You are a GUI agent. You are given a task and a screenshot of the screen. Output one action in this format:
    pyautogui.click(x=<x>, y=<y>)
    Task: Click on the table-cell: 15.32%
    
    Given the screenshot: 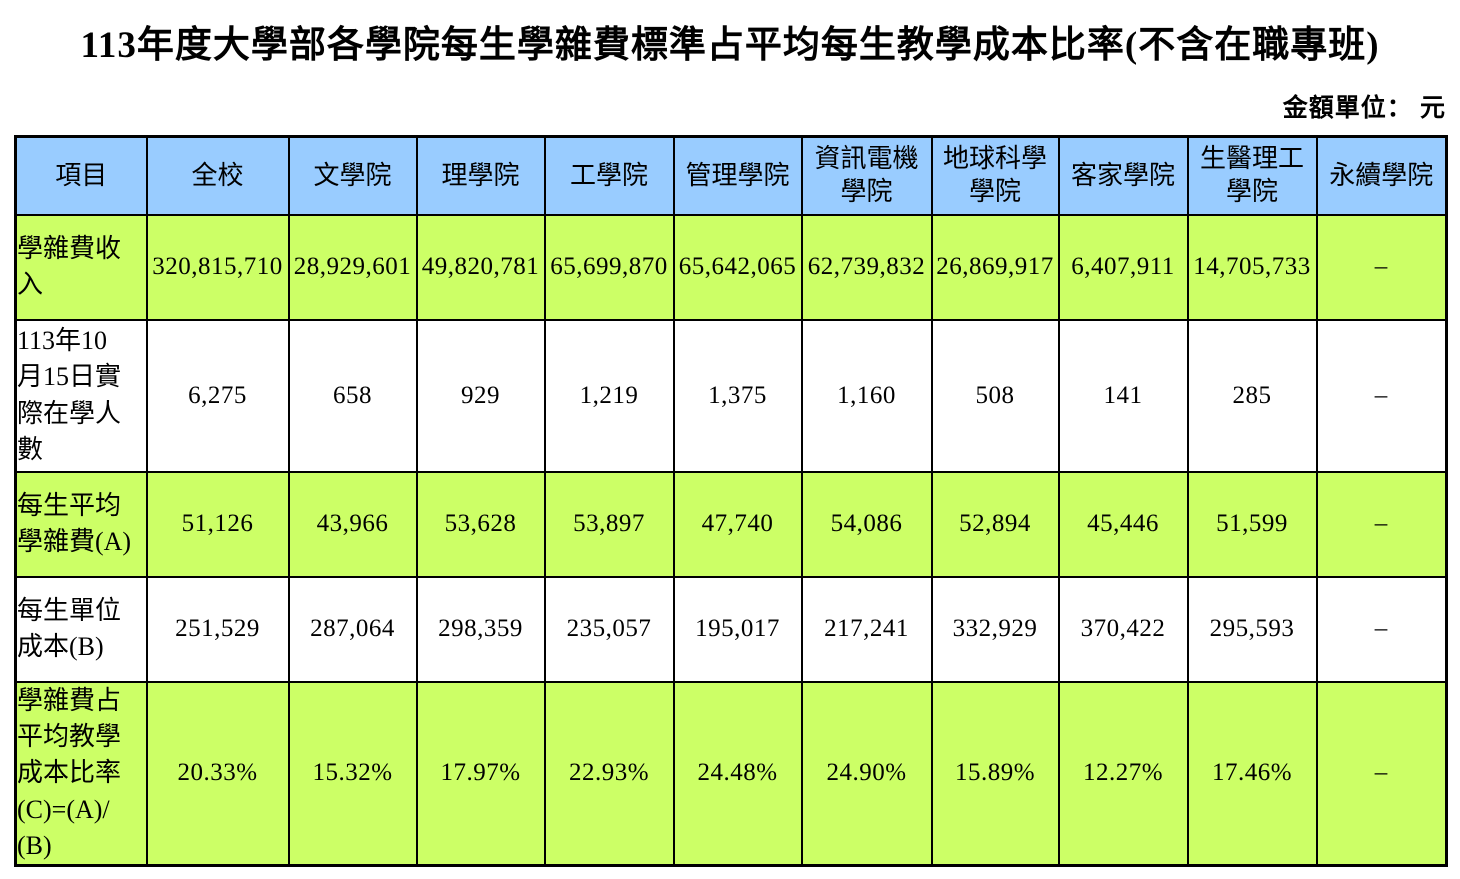 What is the action you would take?
    pyautogui.click(x=352, y=773)
    